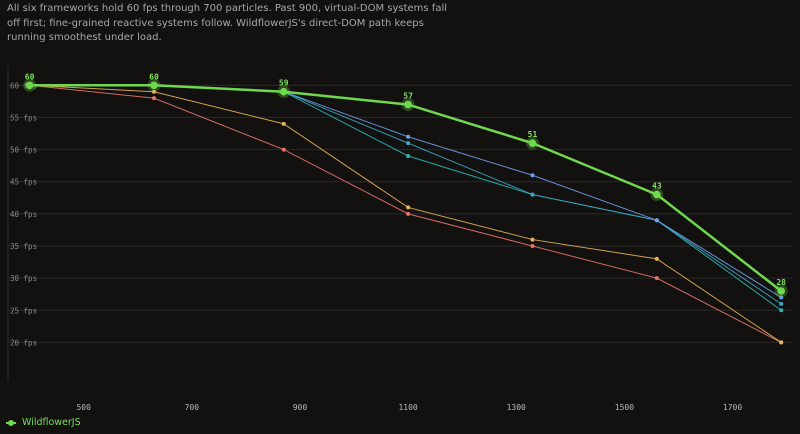 This screenshot has width=800, height=434. I want to click on legend: WildflowerJS, so click(43, 422).